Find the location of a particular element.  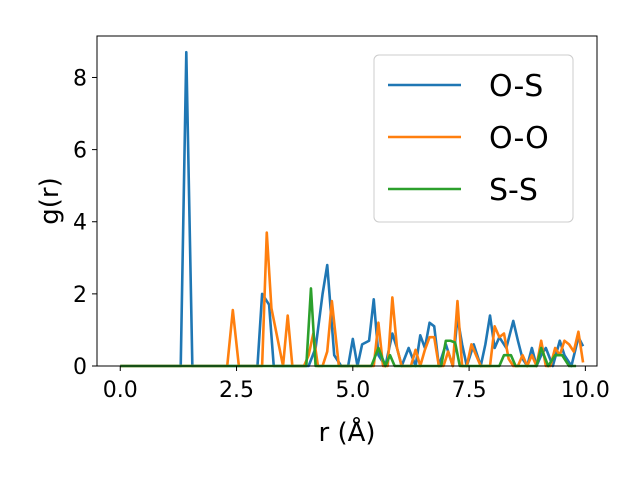

legend: O-S O-O S-S is located at coordinates (473, 138).